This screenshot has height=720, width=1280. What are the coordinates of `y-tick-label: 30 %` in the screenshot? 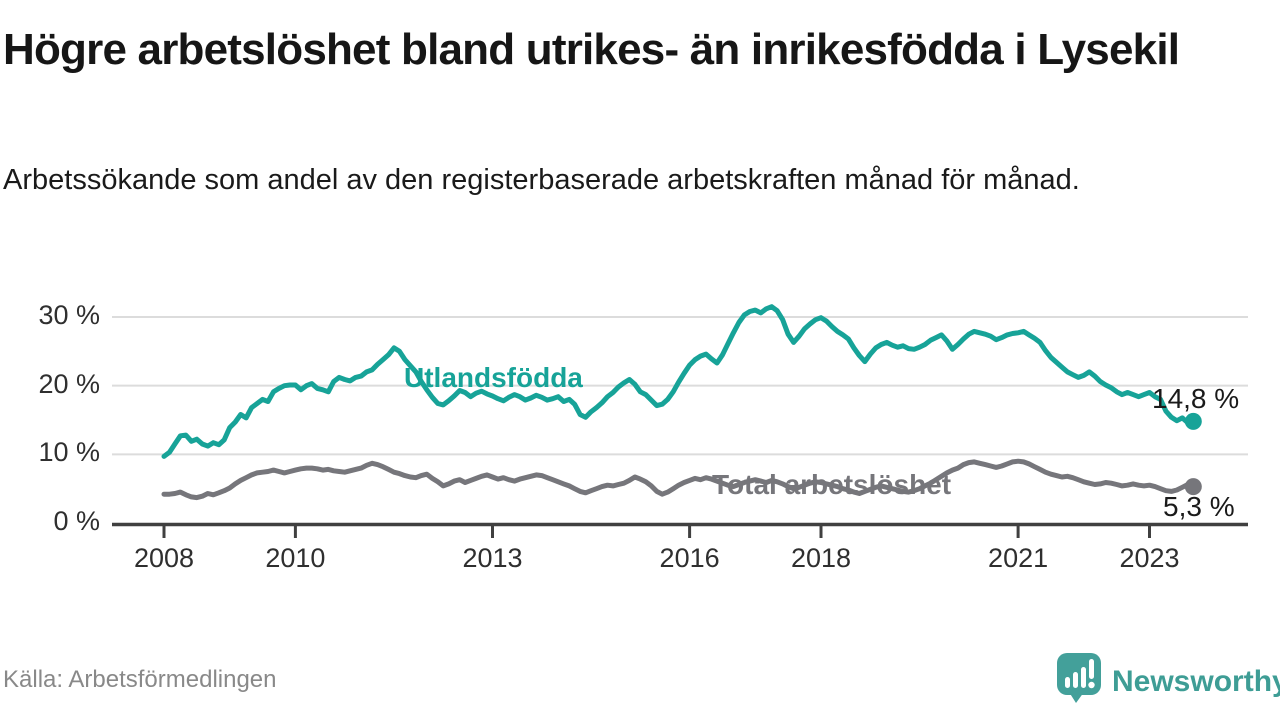 It's located at (69, 314).